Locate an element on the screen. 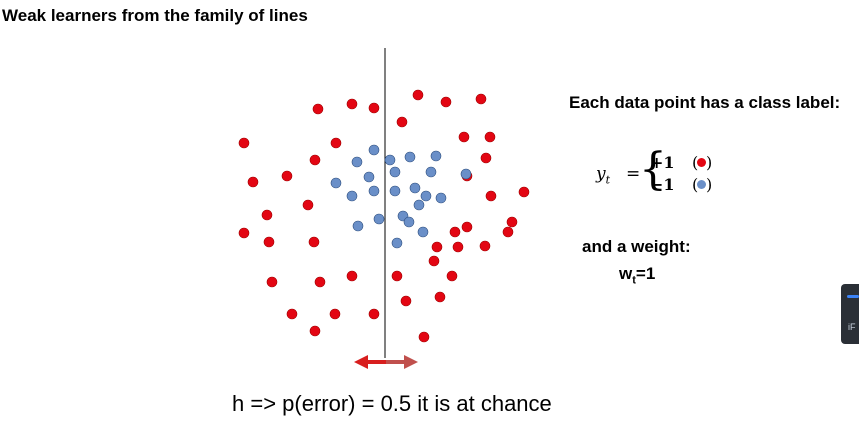  weight-label: and a weight: is located at coordinates (636, 246).